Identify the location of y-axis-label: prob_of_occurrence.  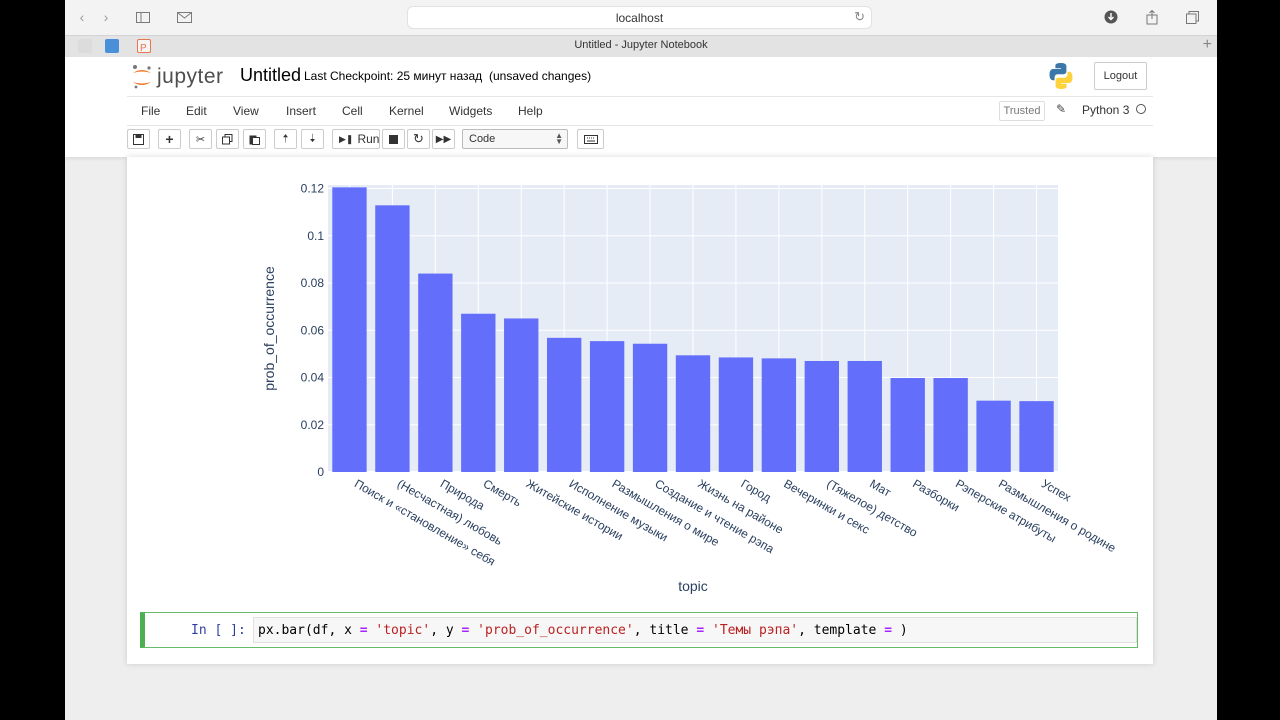
(269, 328).